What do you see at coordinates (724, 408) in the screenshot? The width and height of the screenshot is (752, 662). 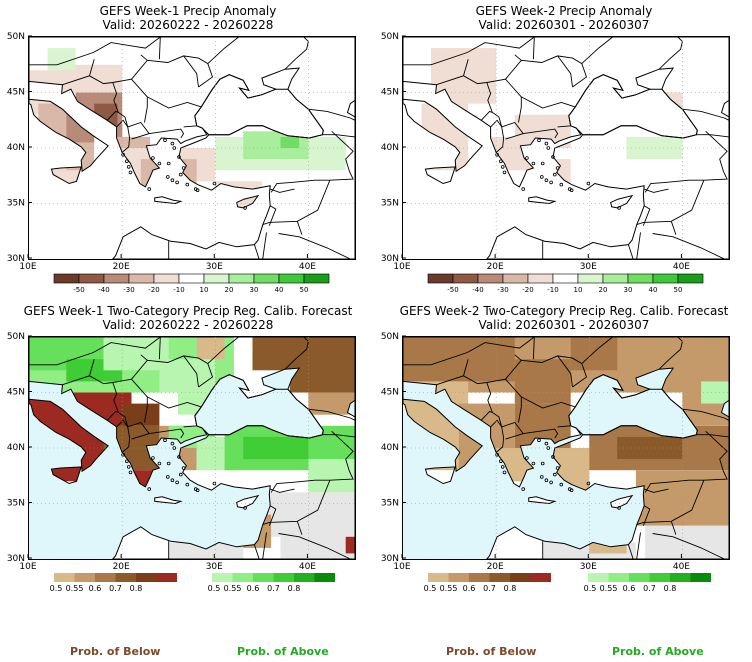 I see `caspian-sea` at bounding box center [724, 408].